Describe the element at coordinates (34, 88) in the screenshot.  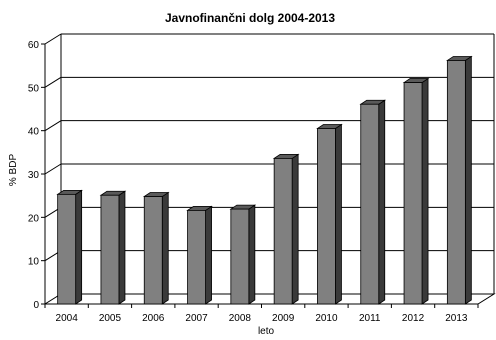
I see `y-tick-label: 50` at that location.